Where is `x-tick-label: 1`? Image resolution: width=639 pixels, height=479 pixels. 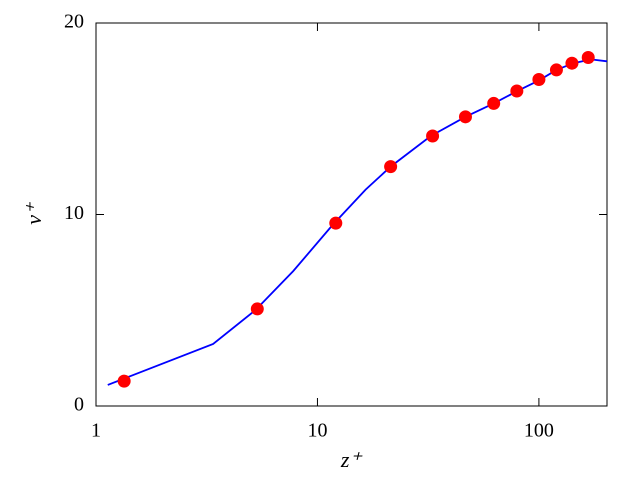 x-tick-label: 1 is located at coordinates (96, 431).